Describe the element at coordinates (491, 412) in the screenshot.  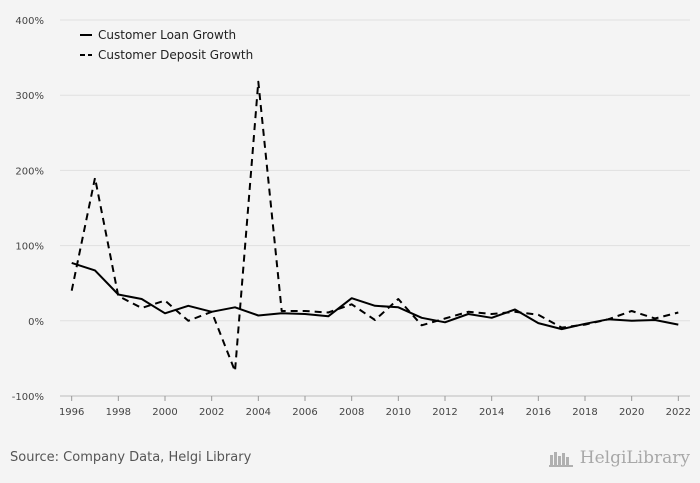
I see `x-tick-label: 2014` at that location.